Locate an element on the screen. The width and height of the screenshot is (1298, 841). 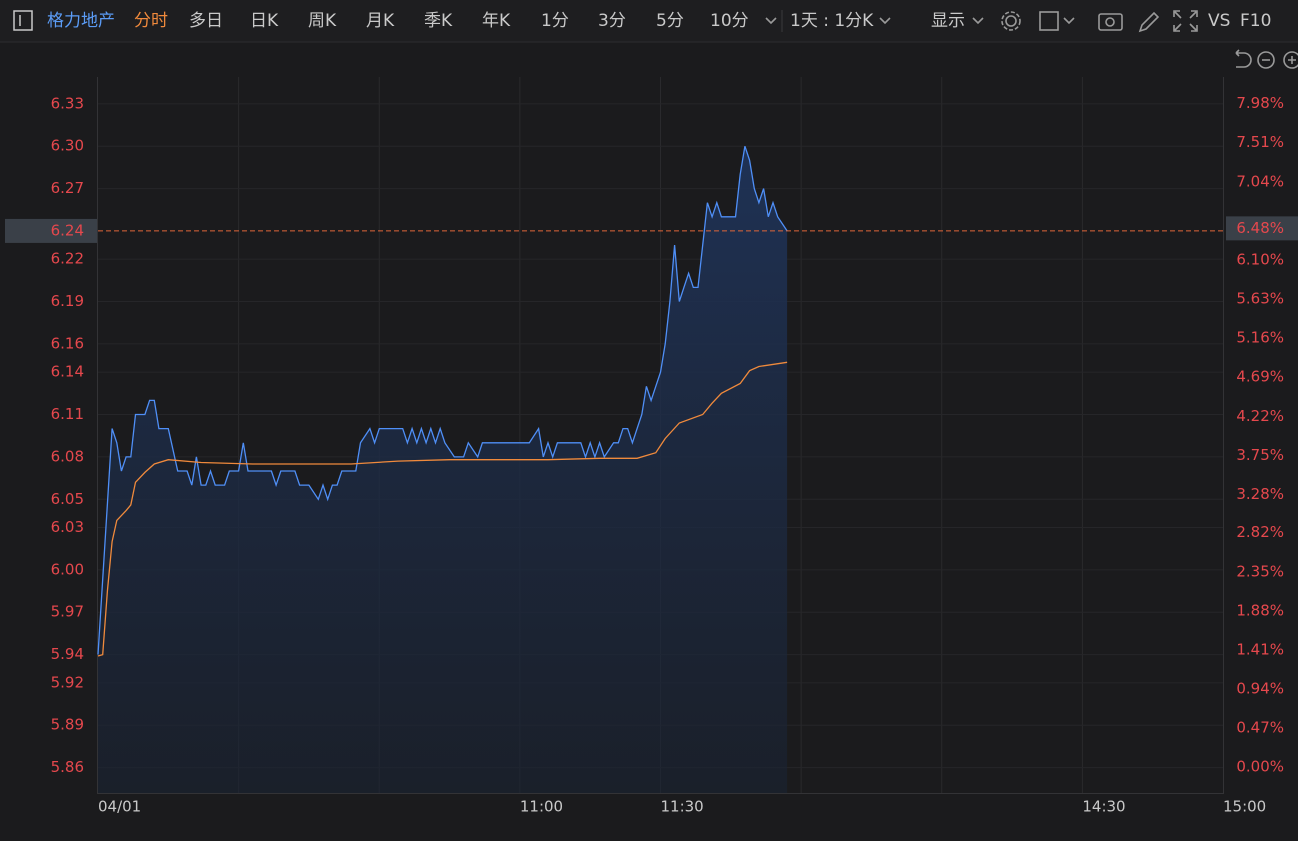
tab: 多日 is located at coordinates (206, 21).